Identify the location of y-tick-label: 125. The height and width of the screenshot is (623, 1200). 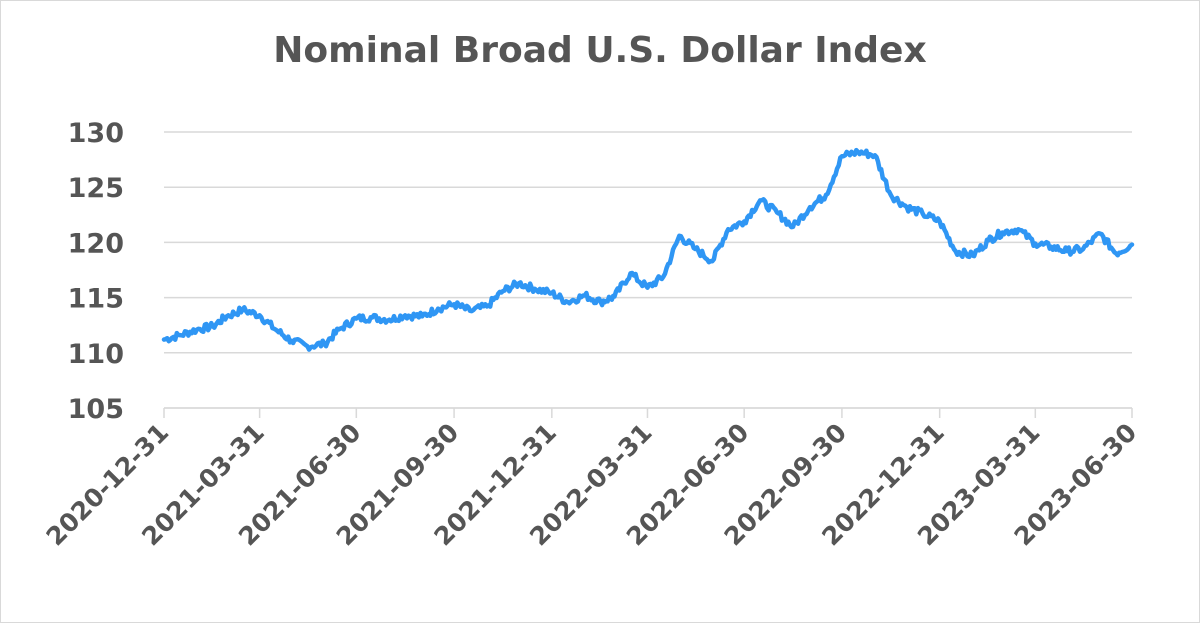
(96, 188).